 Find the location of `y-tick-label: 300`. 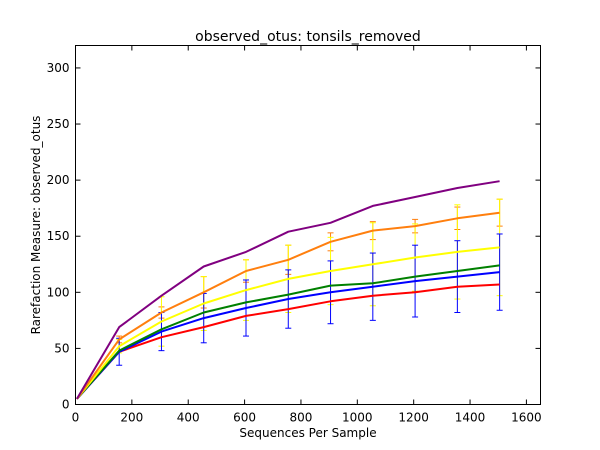

y-tick-label: 300 is located at coordinates (58, 68).